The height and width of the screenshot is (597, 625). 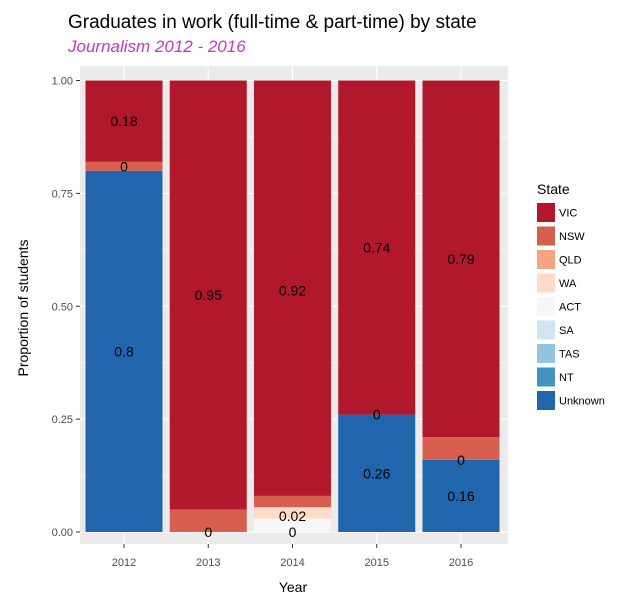 What do you see at coordinates (568, 214) in the screenshot?
I see `legend-label: VIC` at bounding box center [568, 214].